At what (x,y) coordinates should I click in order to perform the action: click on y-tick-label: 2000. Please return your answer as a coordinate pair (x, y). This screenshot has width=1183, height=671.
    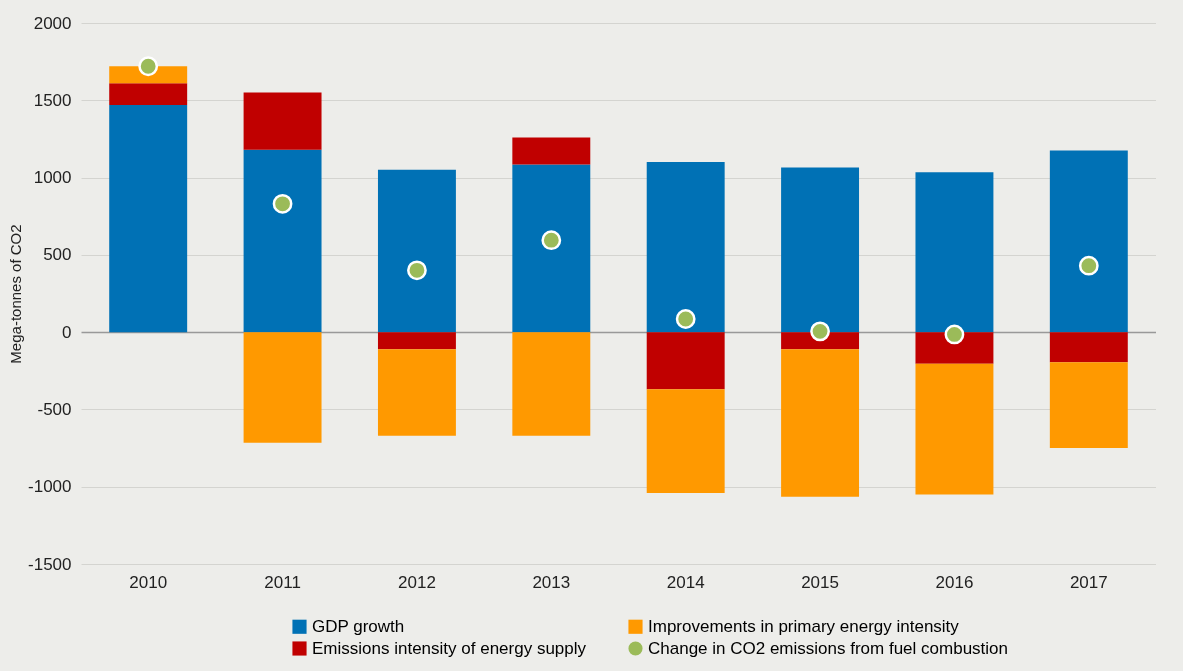
    Looking at the image, I should click on (52, 23).